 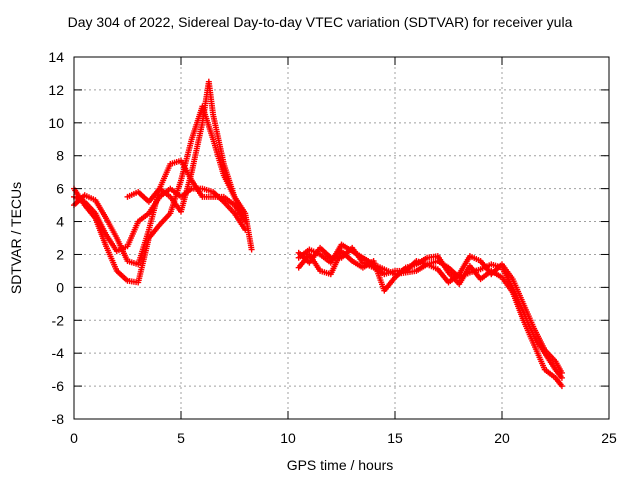 I want to click on x-tick-label: 5, so click(x=181, y=438).